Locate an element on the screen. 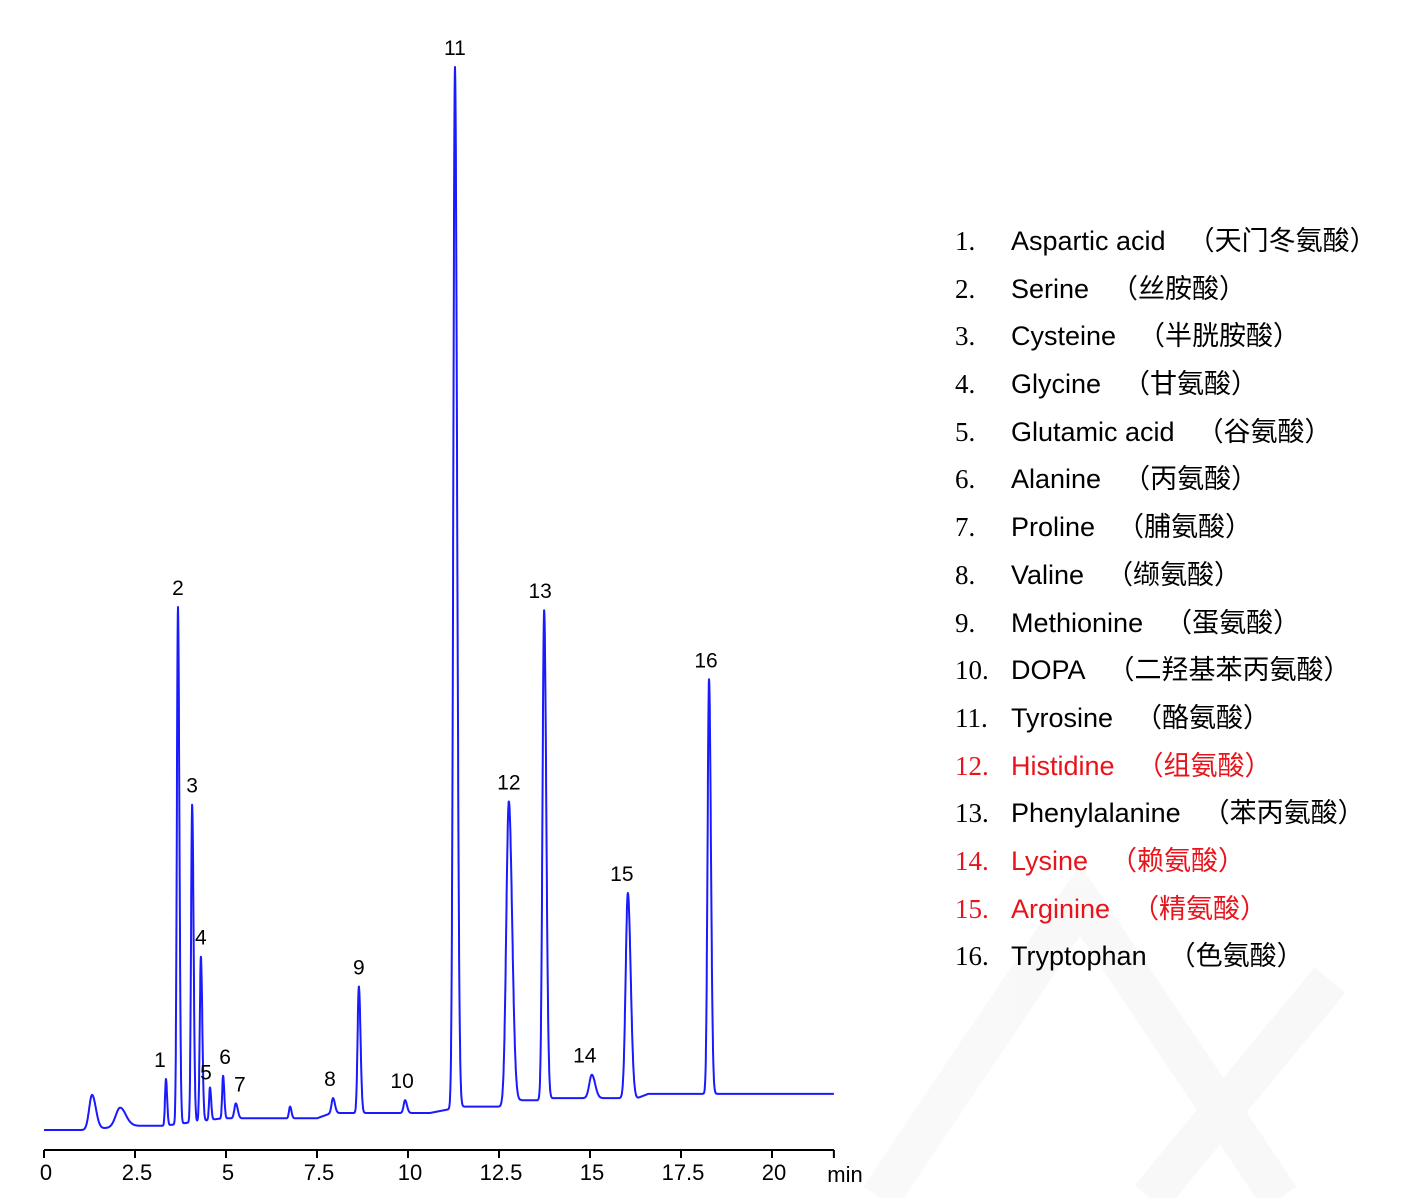 This screenshot has height=1198, width=1424. legend-num: 2. is located at coordinates (965, 288).